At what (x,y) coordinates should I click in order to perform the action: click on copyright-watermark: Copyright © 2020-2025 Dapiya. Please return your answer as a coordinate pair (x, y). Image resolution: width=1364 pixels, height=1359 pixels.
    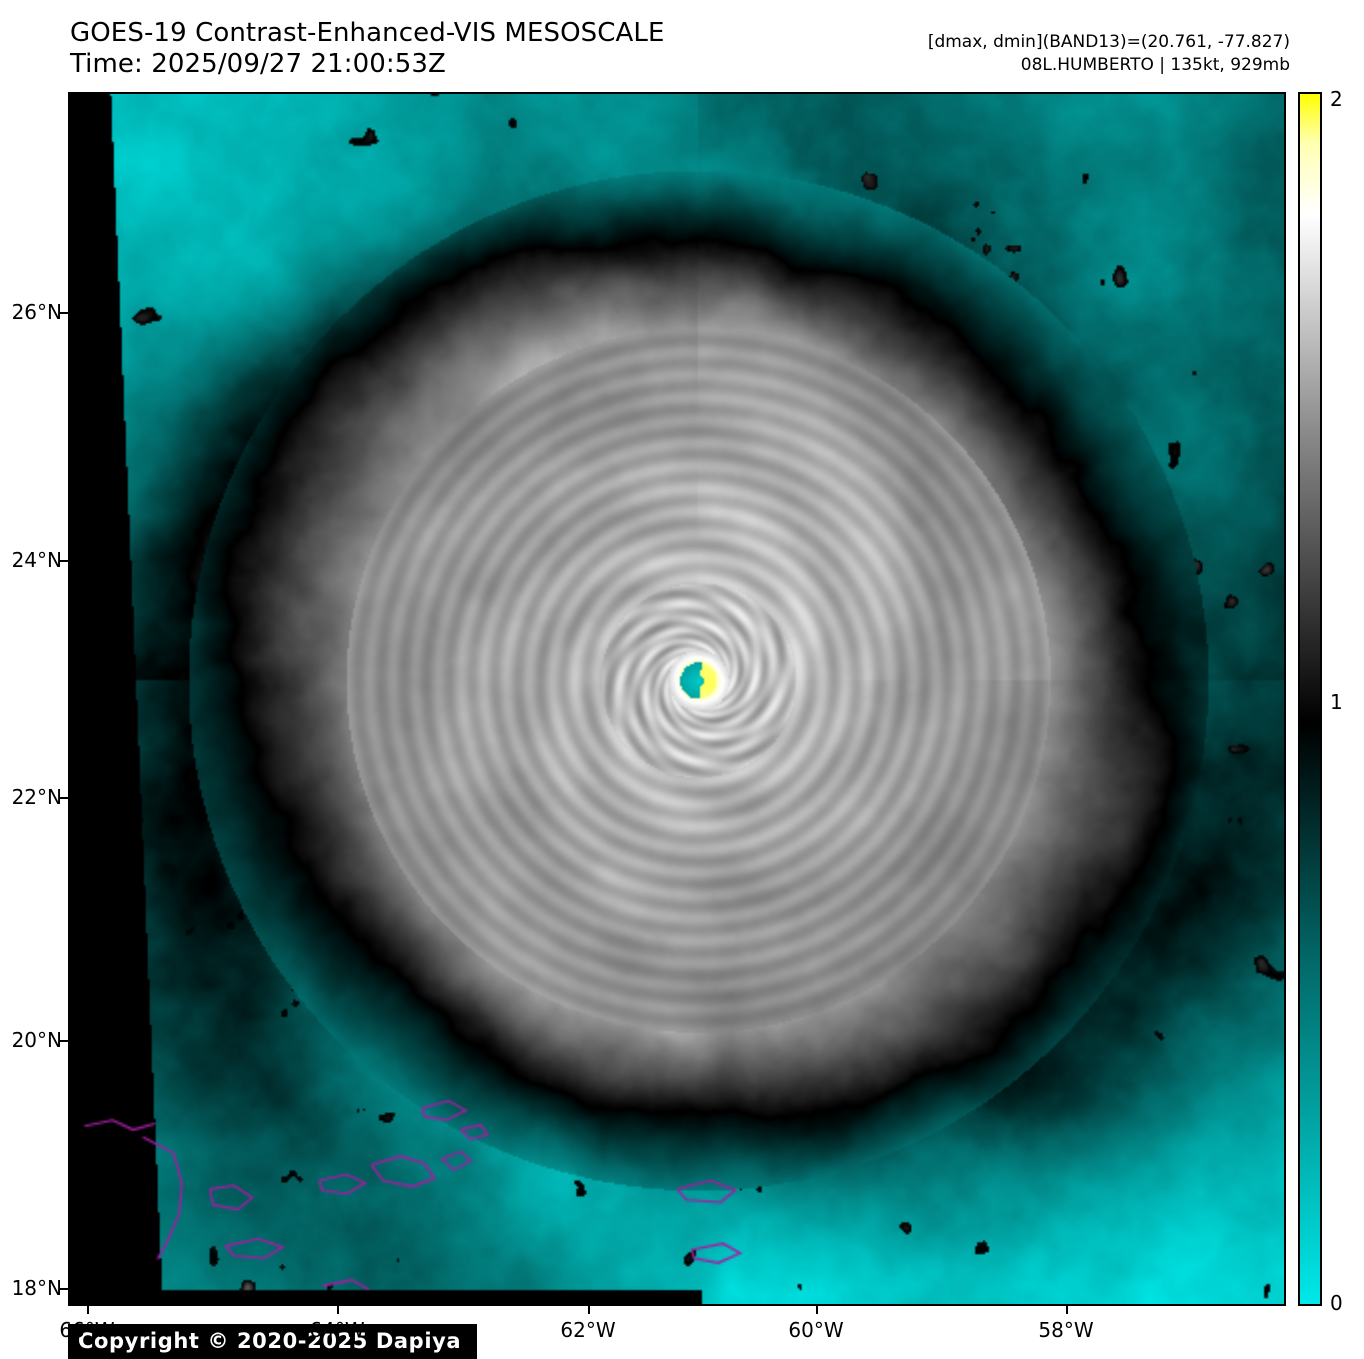
    Looking at the image, I should click on (273, 1341).